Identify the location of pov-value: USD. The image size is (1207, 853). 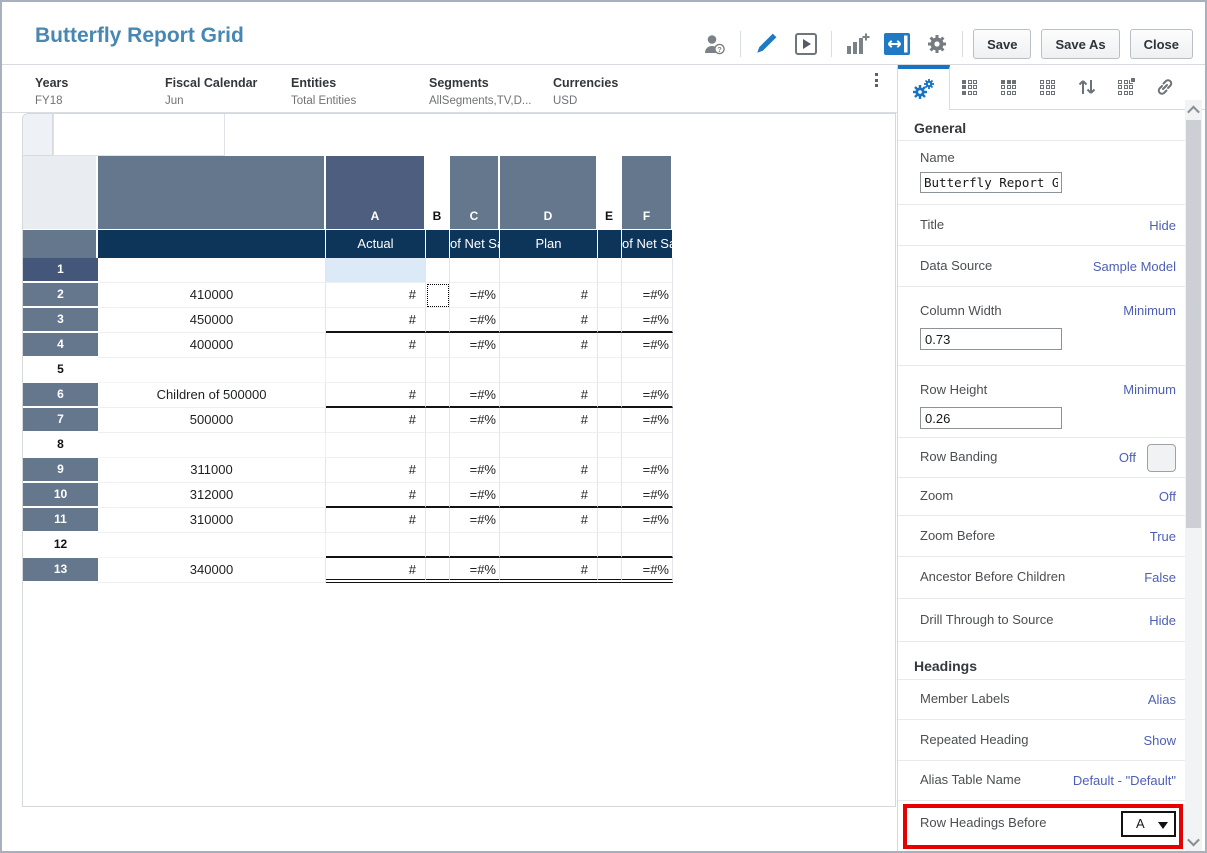
(565, 101).